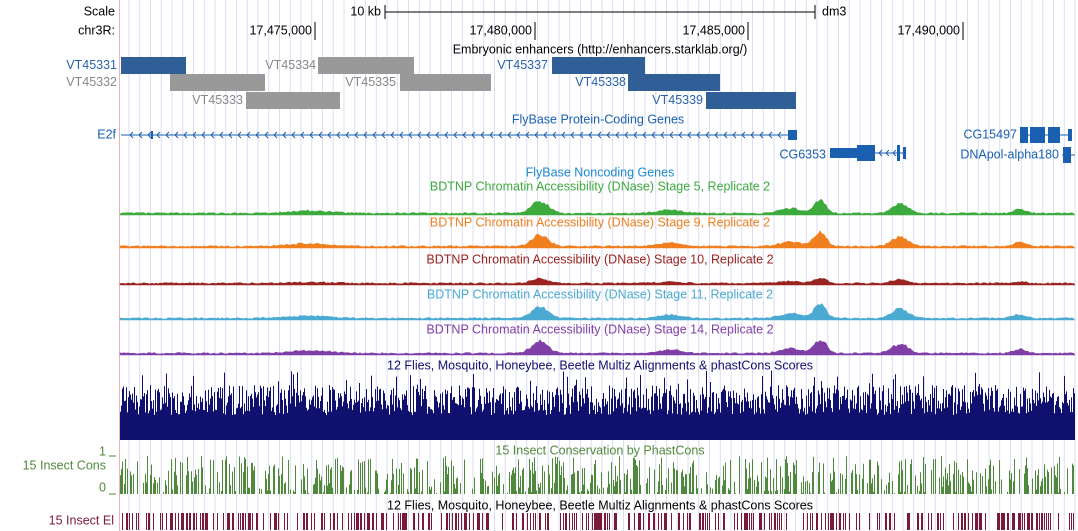 The height and width of the screenshot is (531, 1078). Describe the element at coordinates (600, 172) in the screenshot. I see `track-title: FlyBase Noncoding Genes` at that location.